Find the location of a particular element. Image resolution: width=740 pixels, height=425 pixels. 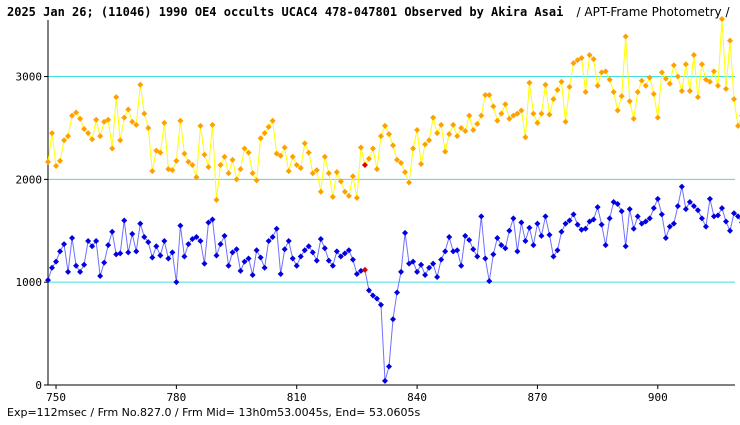

x-tick-label: 810 is located at coordinates (297, 397).